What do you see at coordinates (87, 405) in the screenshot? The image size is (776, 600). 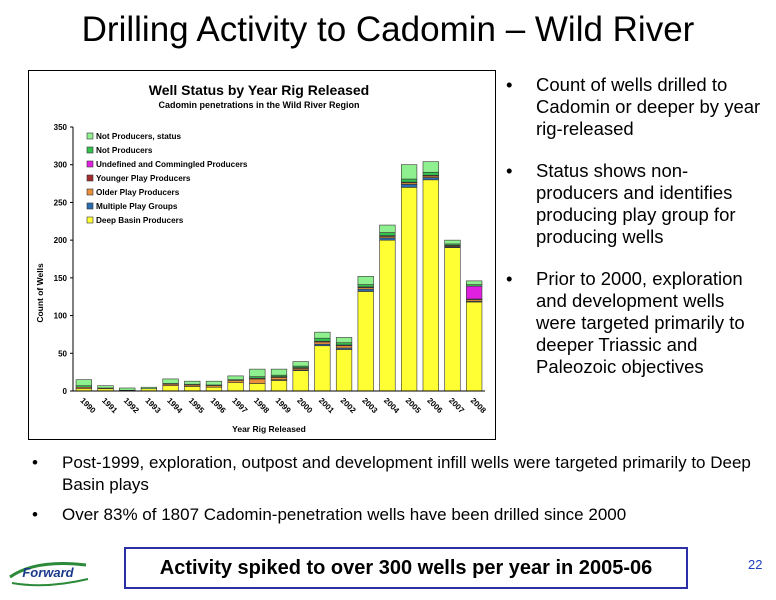 I see `x-tick-label: 1990` at bounding box center [87, 405].